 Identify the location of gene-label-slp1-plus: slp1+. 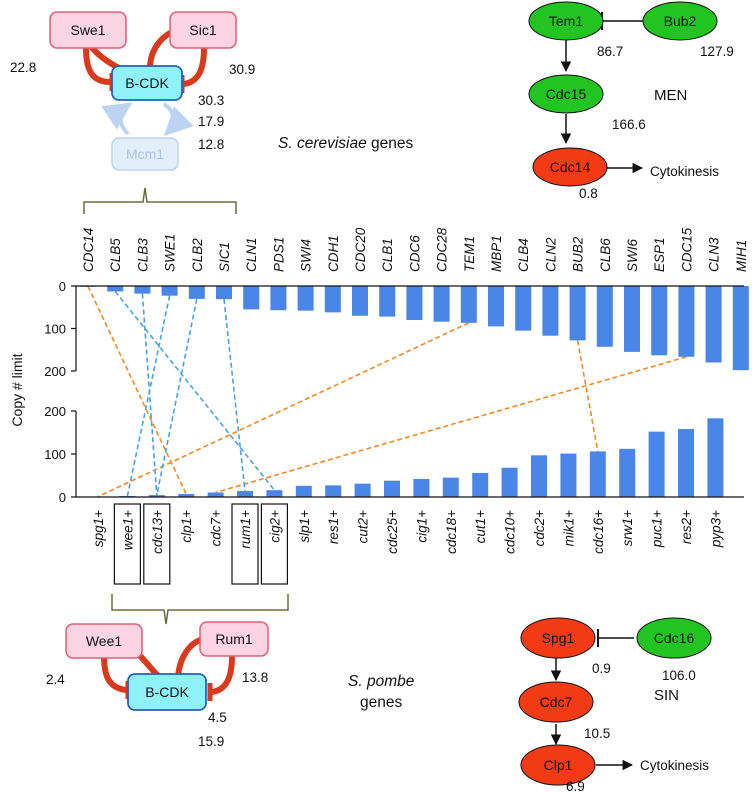
(304, 526).